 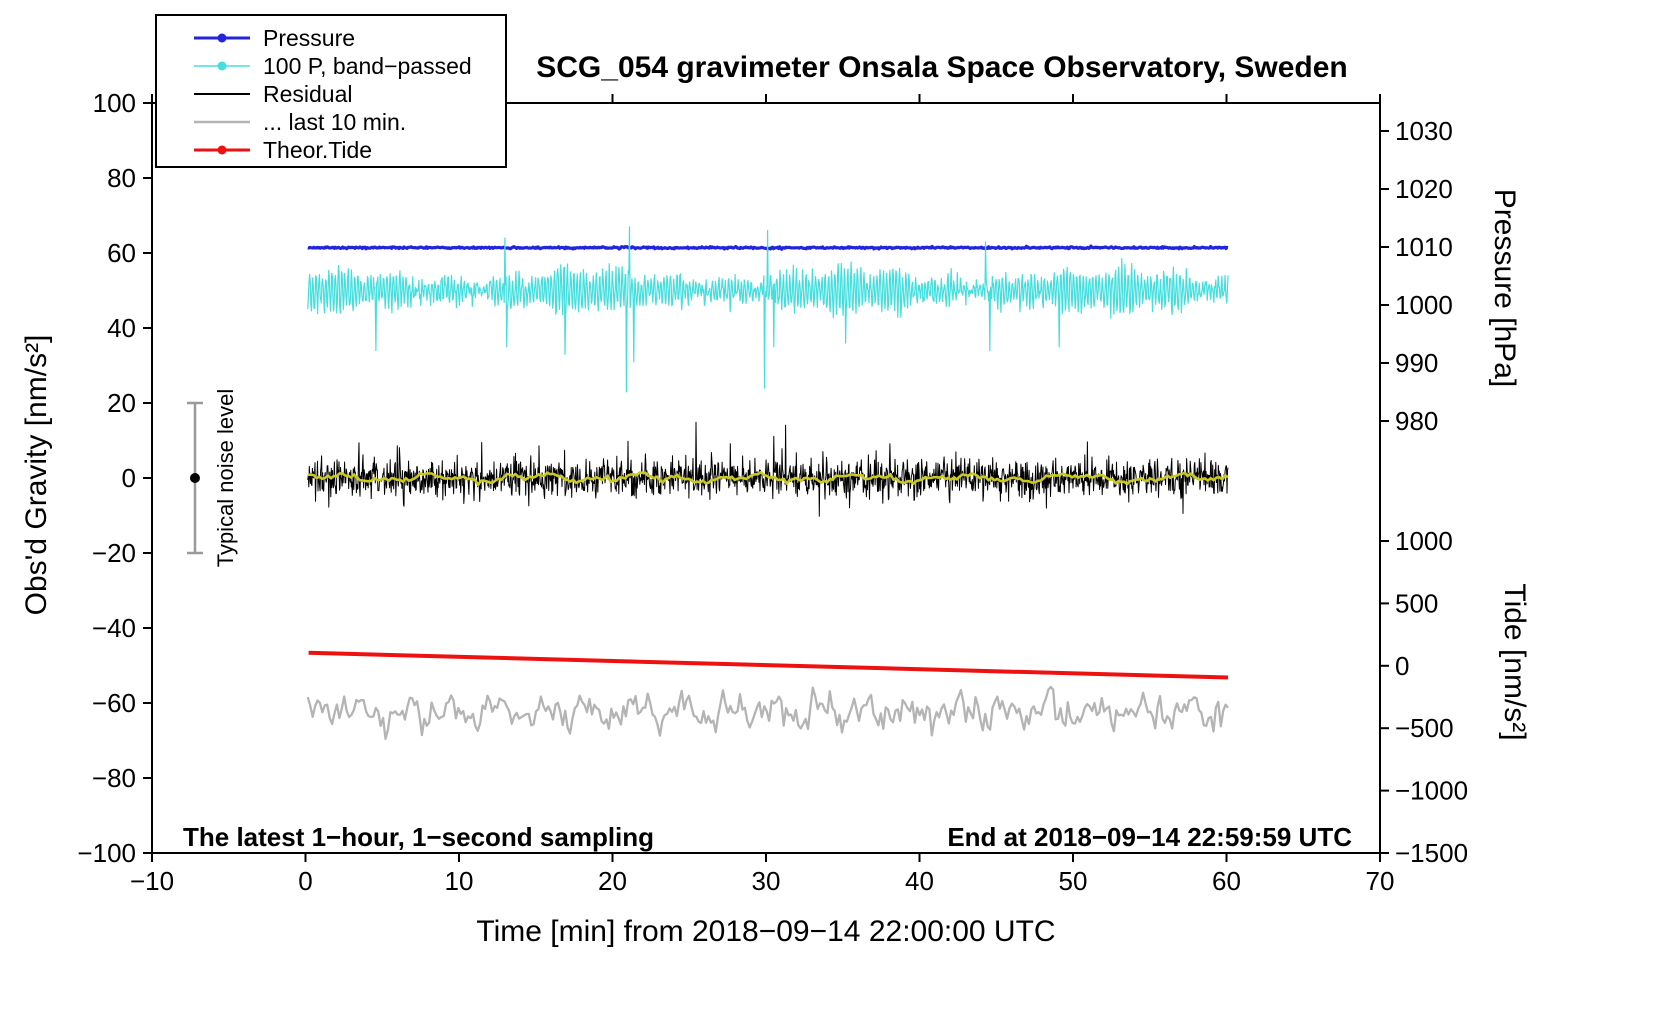 I want to click on gravity-tick-label: −80, so click(x=114, y=778).